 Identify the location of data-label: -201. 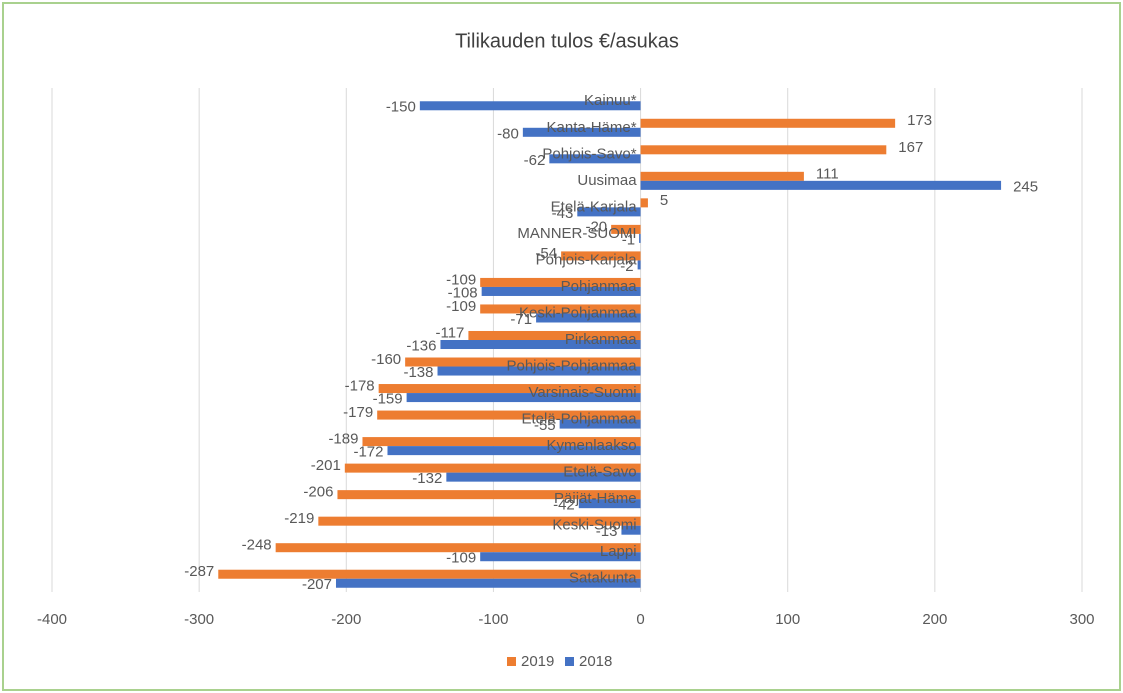
(326, 465).